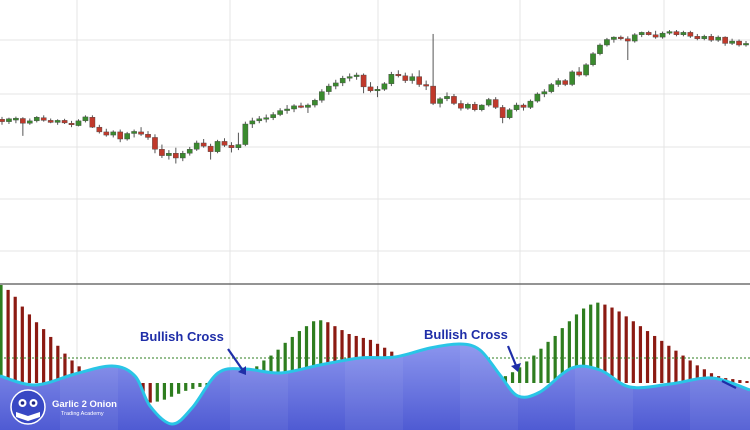 This screenshot has width=750, height=430. Describe the element at coordinates (489, 386) in the screenshot. I see `wave-band` at that location.